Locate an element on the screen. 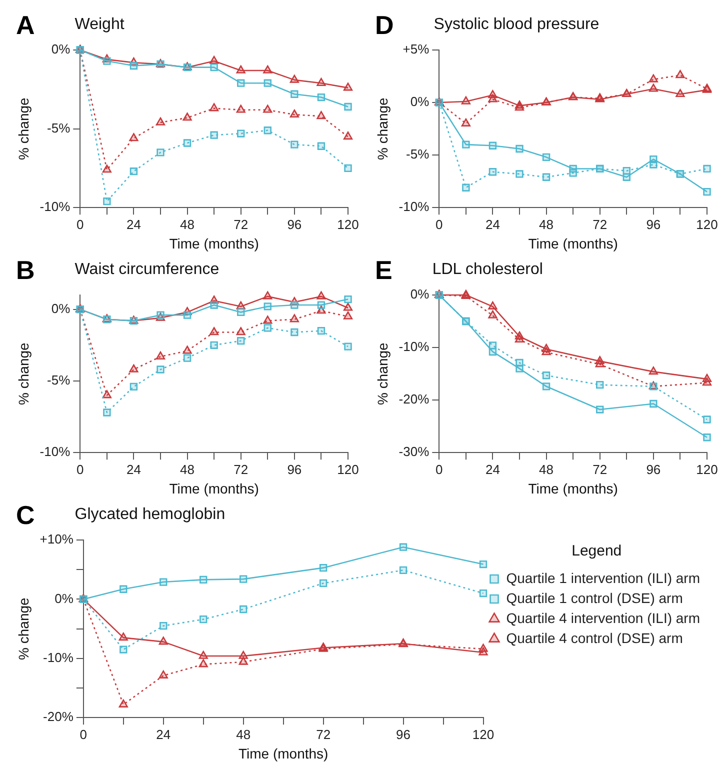 Image resolution: width=726 pixels, height=765 pixels. y-tick-label: -20% is located at coordinates (58, 716).